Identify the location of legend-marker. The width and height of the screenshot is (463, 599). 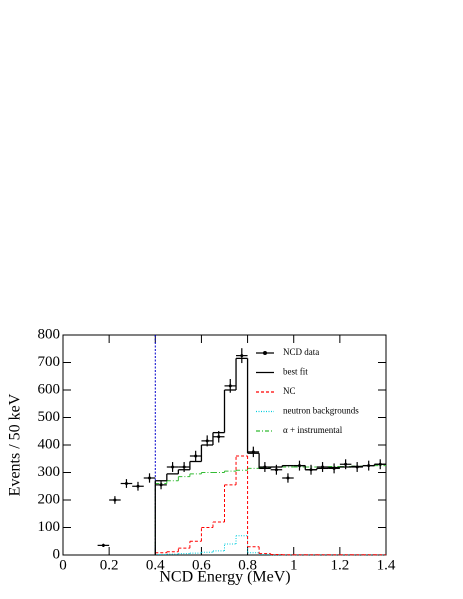
(265, 353).